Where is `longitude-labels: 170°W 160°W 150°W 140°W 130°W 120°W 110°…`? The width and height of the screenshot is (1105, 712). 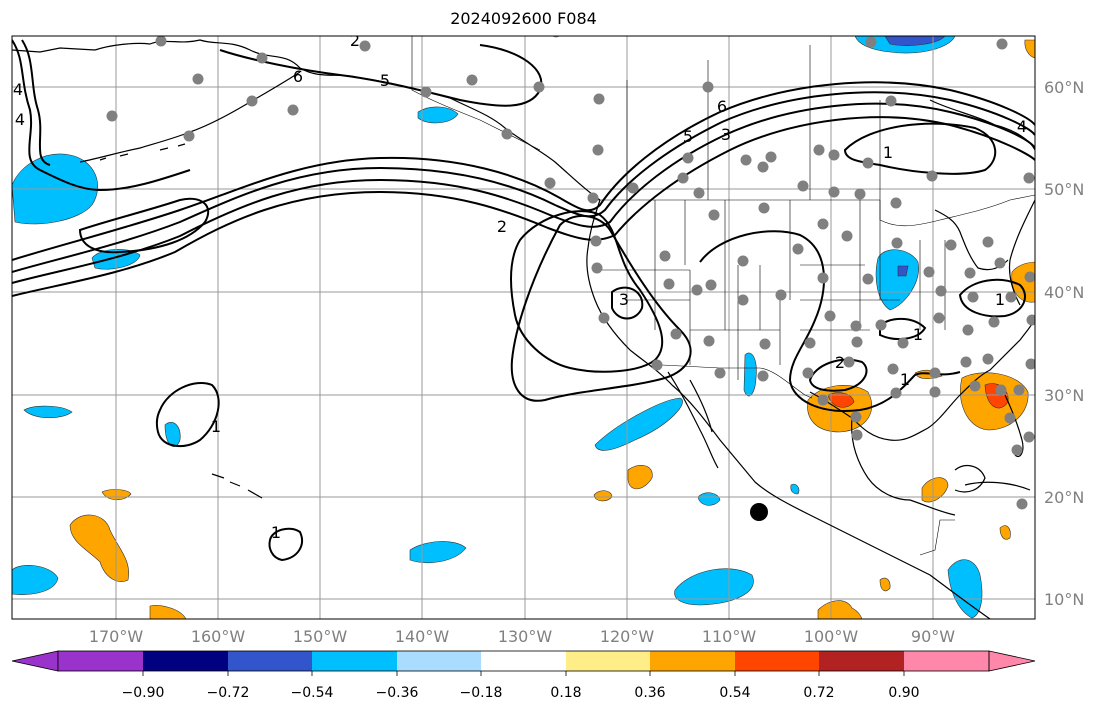
longitude-labels: 170°W 160°W 150°W 140°W 130°W 120°W 110°… is located at coordinates (522, 636).